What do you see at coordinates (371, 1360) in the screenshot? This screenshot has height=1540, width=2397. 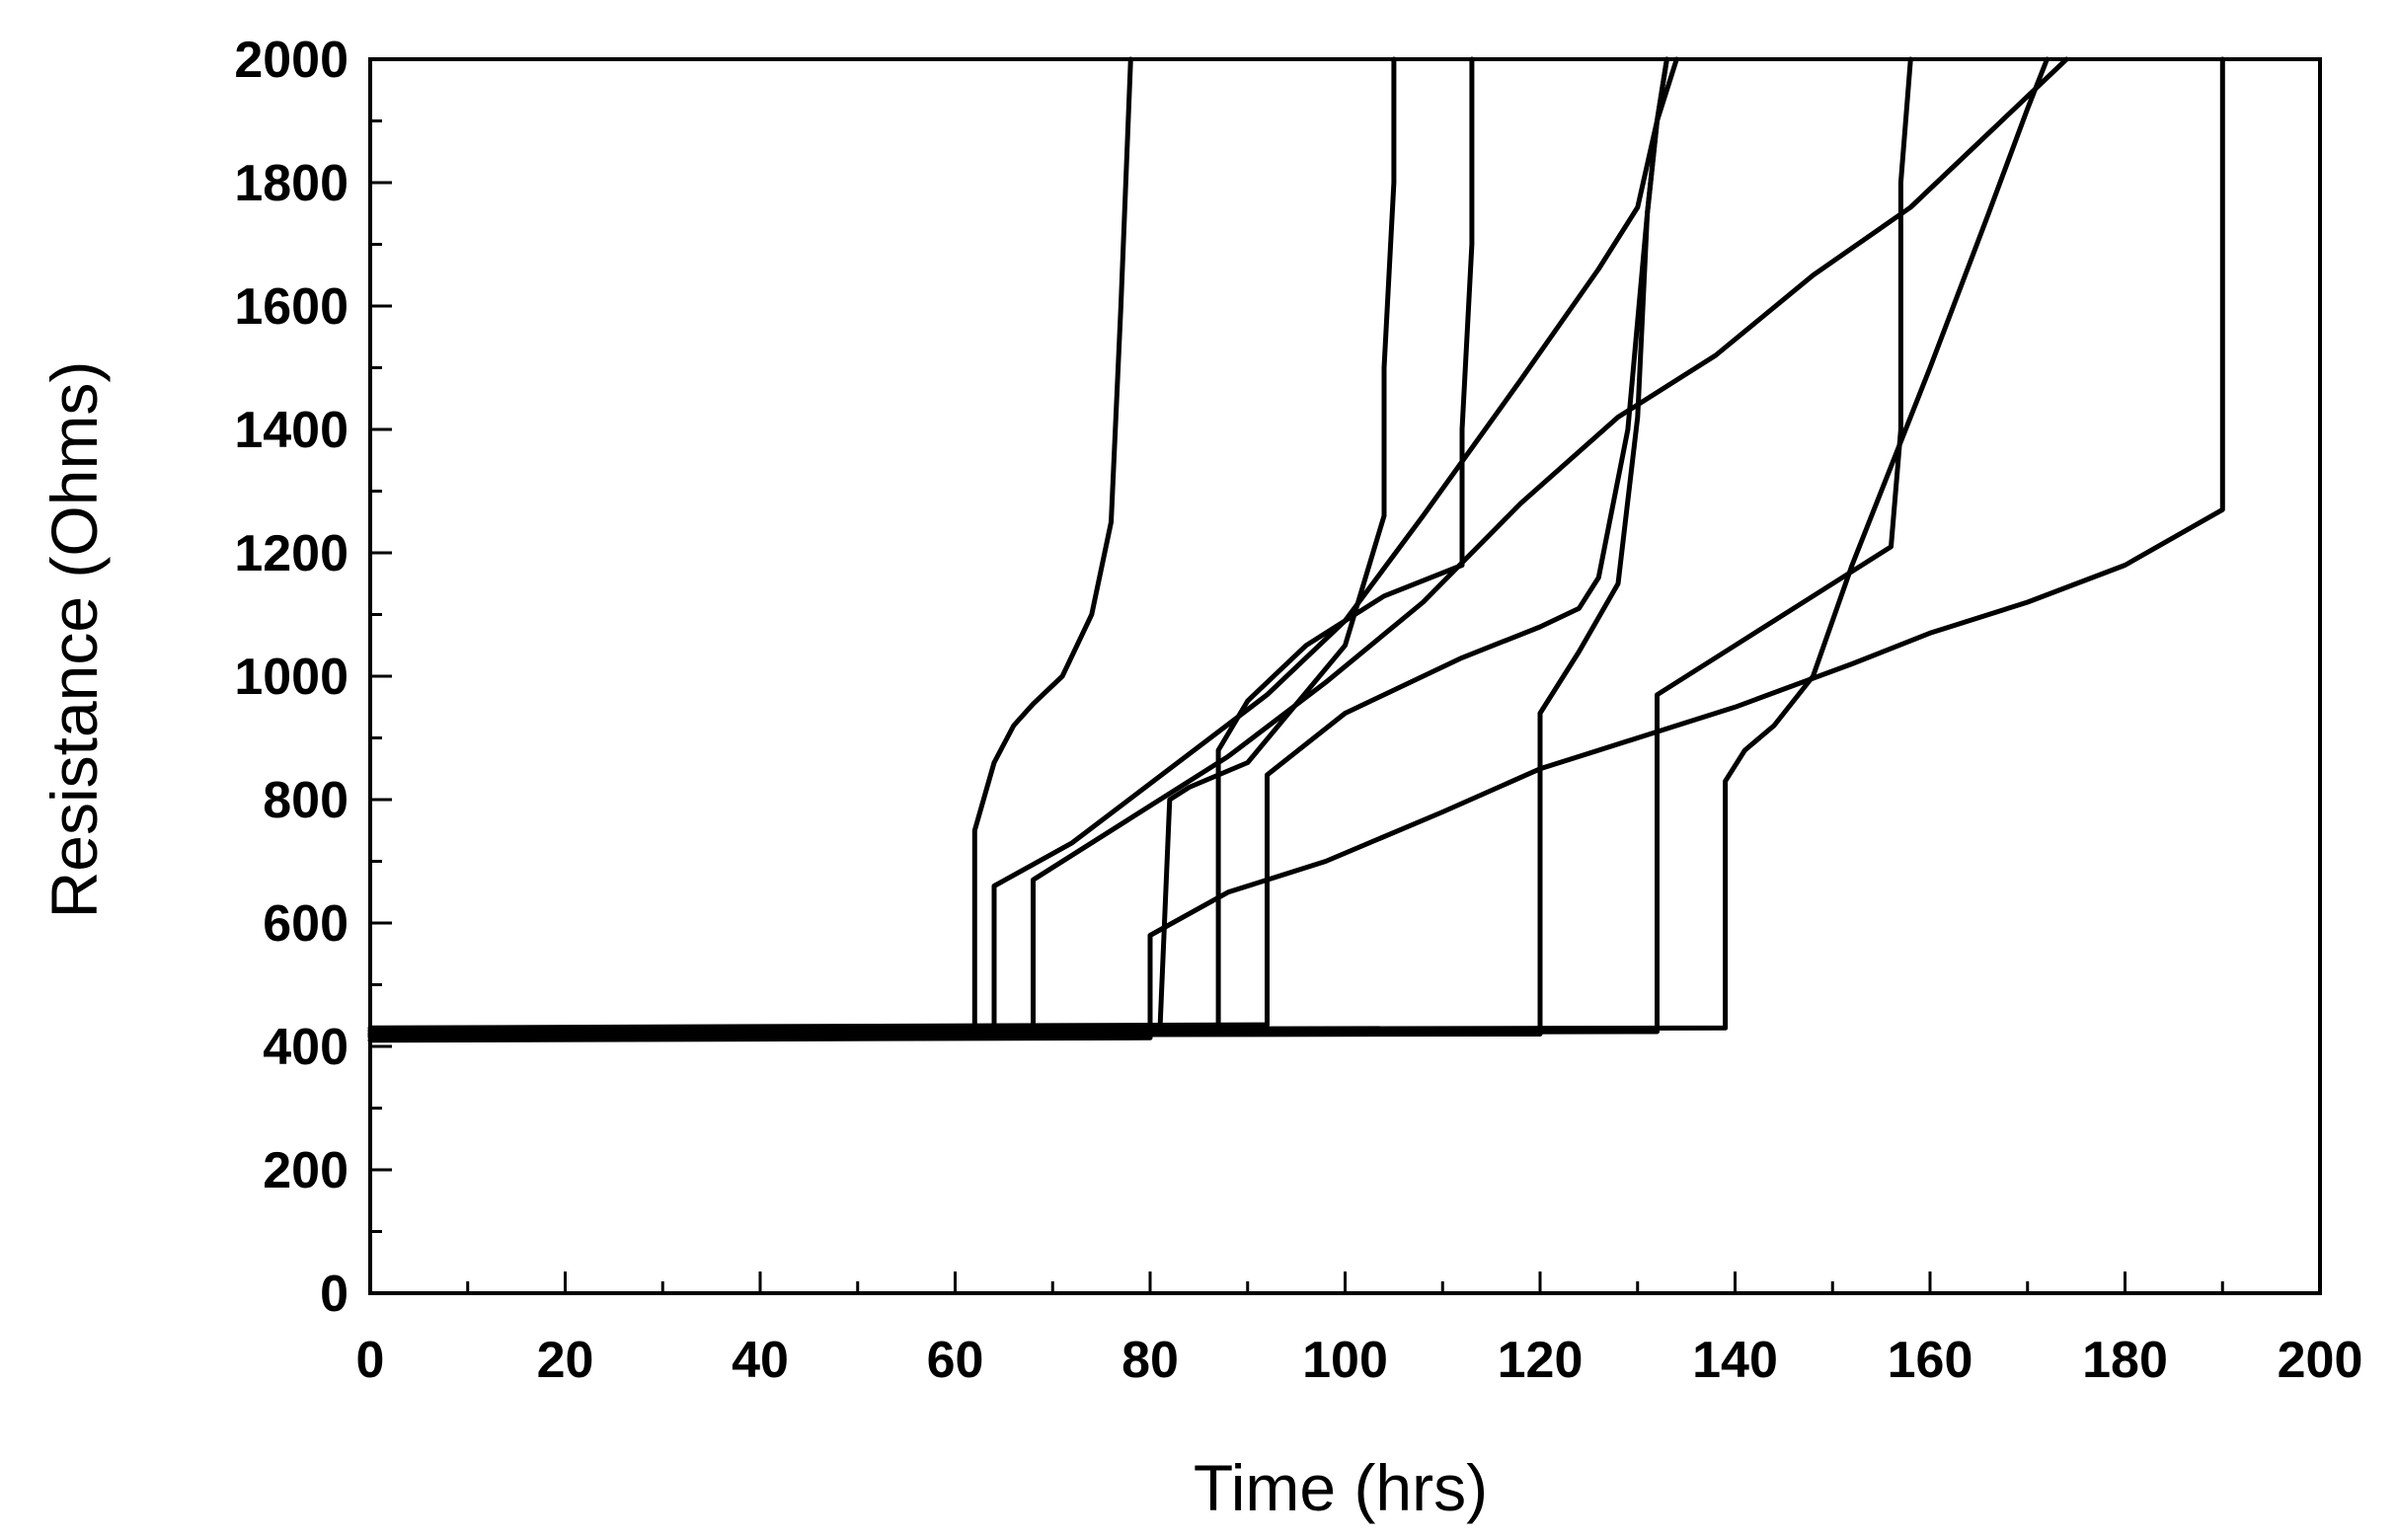 I see `x-tick-label: 0` at bounding box center [371, 1360].